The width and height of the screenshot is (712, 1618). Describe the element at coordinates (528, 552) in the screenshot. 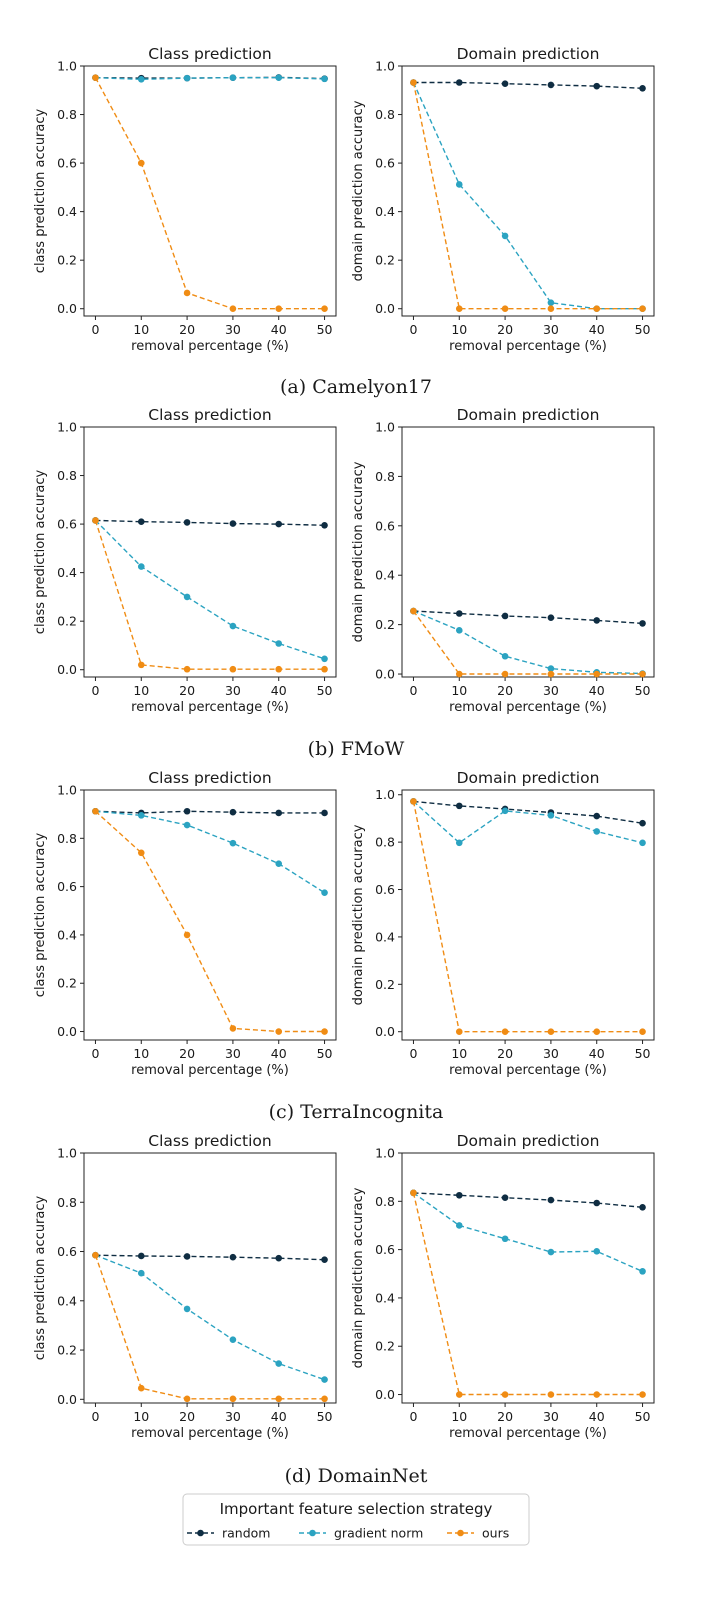

I see `axes-frame` at that location.